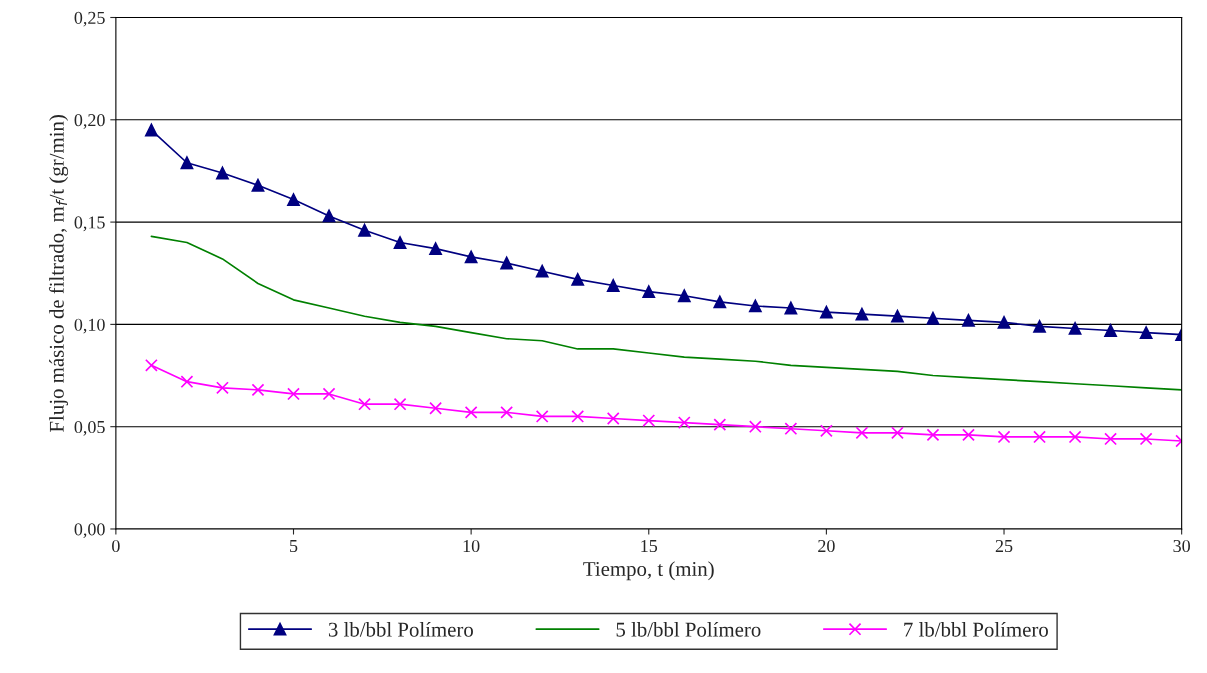 This screenshot has height=673, width=1207. What do you see at coordinates (89, 224) in the screenshot?
I see `y-tick-label: 0,15` at bounding box center [89, 224].